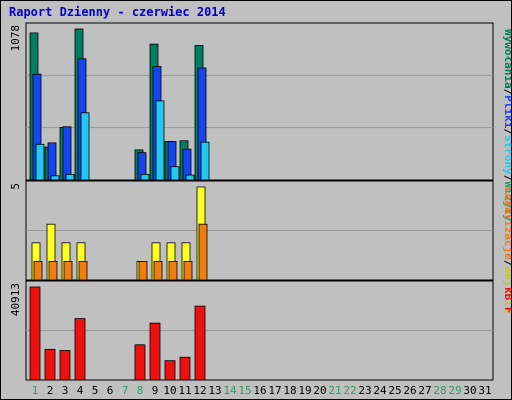 The height and width of the screenshot is (400, 512). Describe the element at coordinates (230, 390) in the screenshot. I see `x-tick-label: 14` at that location.